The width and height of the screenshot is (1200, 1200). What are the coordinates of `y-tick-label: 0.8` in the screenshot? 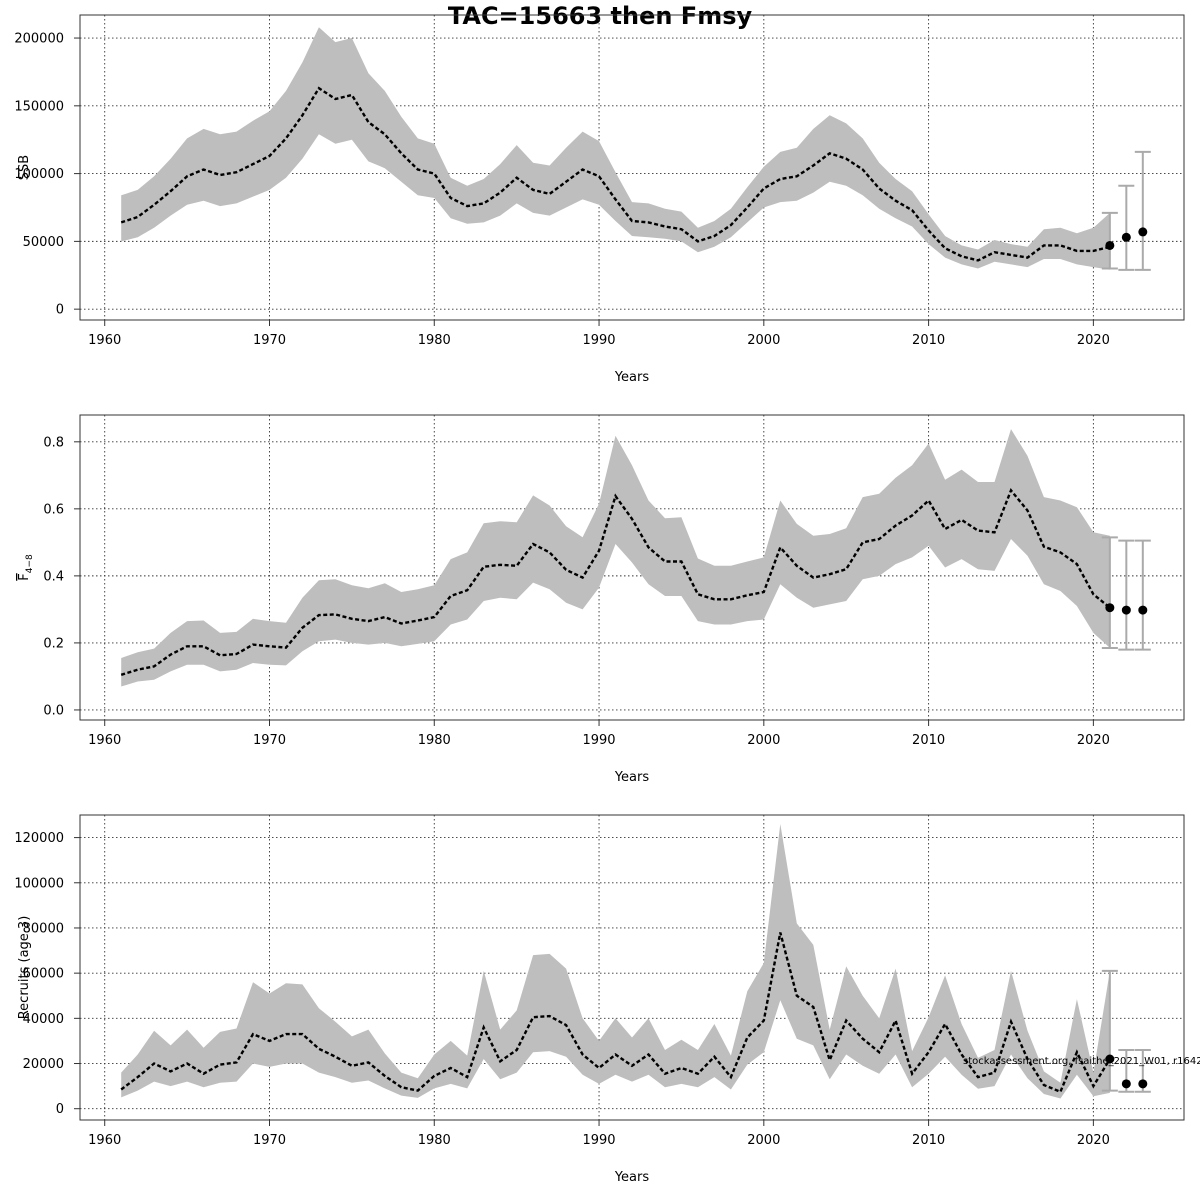 It's located at (53, 442).